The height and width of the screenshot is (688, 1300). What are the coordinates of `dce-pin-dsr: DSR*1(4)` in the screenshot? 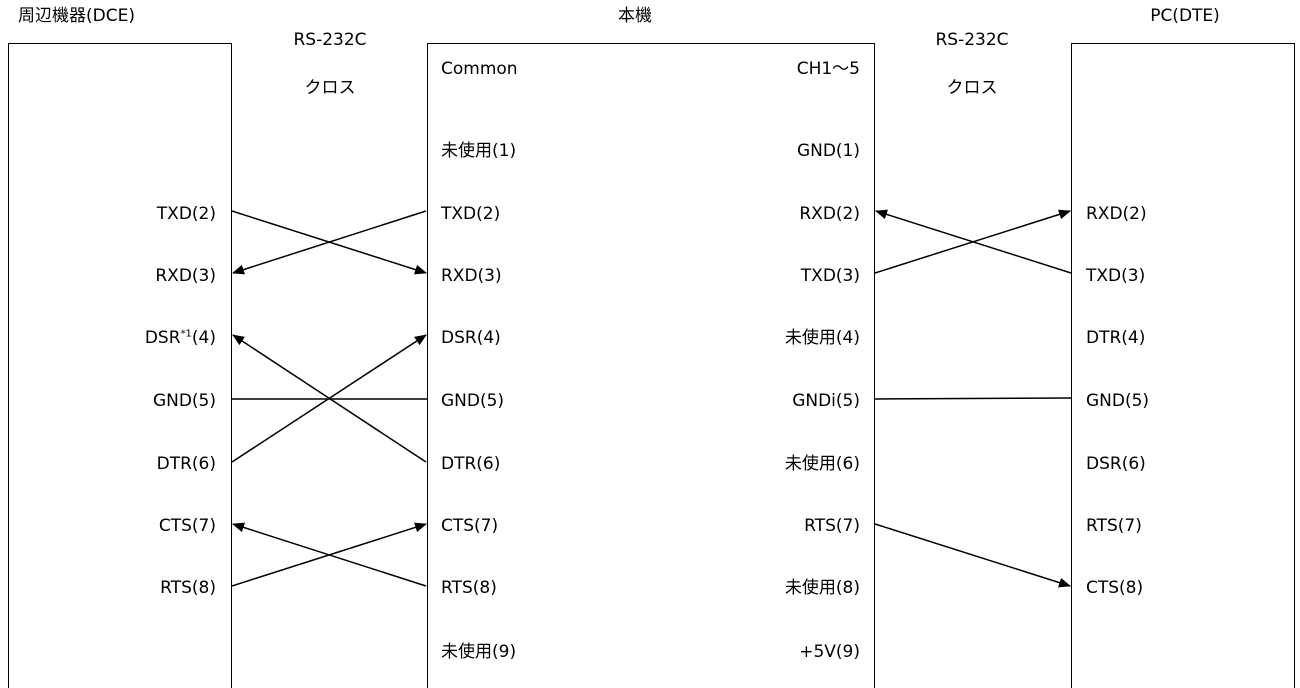 It's located at (180, 338).